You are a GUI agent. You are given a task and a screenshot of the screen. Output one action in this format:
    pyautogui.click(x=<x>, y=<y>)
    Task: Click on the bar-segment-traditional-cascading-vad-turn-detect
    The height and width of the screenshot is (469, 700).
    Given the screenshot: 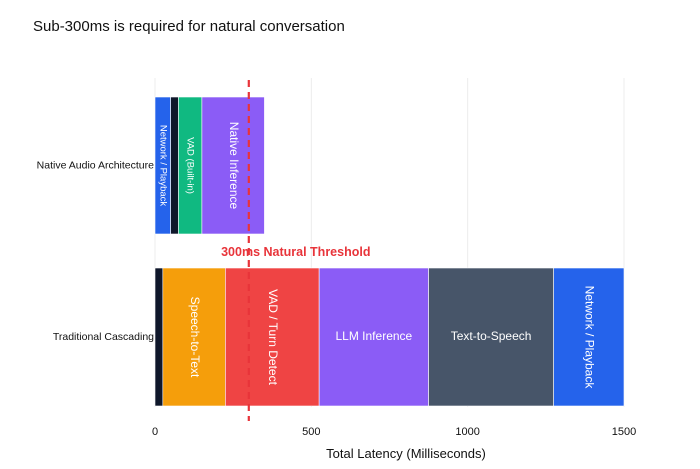 What is the action you would take?
    pyautogui.click(x=272, y=337)
    